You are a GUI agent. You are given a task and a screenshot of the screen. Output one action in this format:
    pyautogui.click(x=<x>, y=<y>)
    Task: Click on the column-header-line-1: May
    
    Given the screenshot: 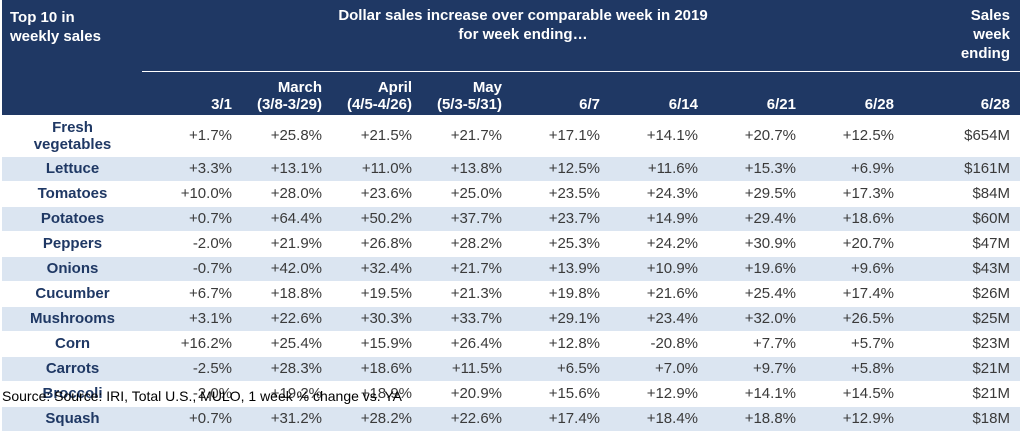 What is the action you would take?
    pyautogui.click(x=487, y=87)
    